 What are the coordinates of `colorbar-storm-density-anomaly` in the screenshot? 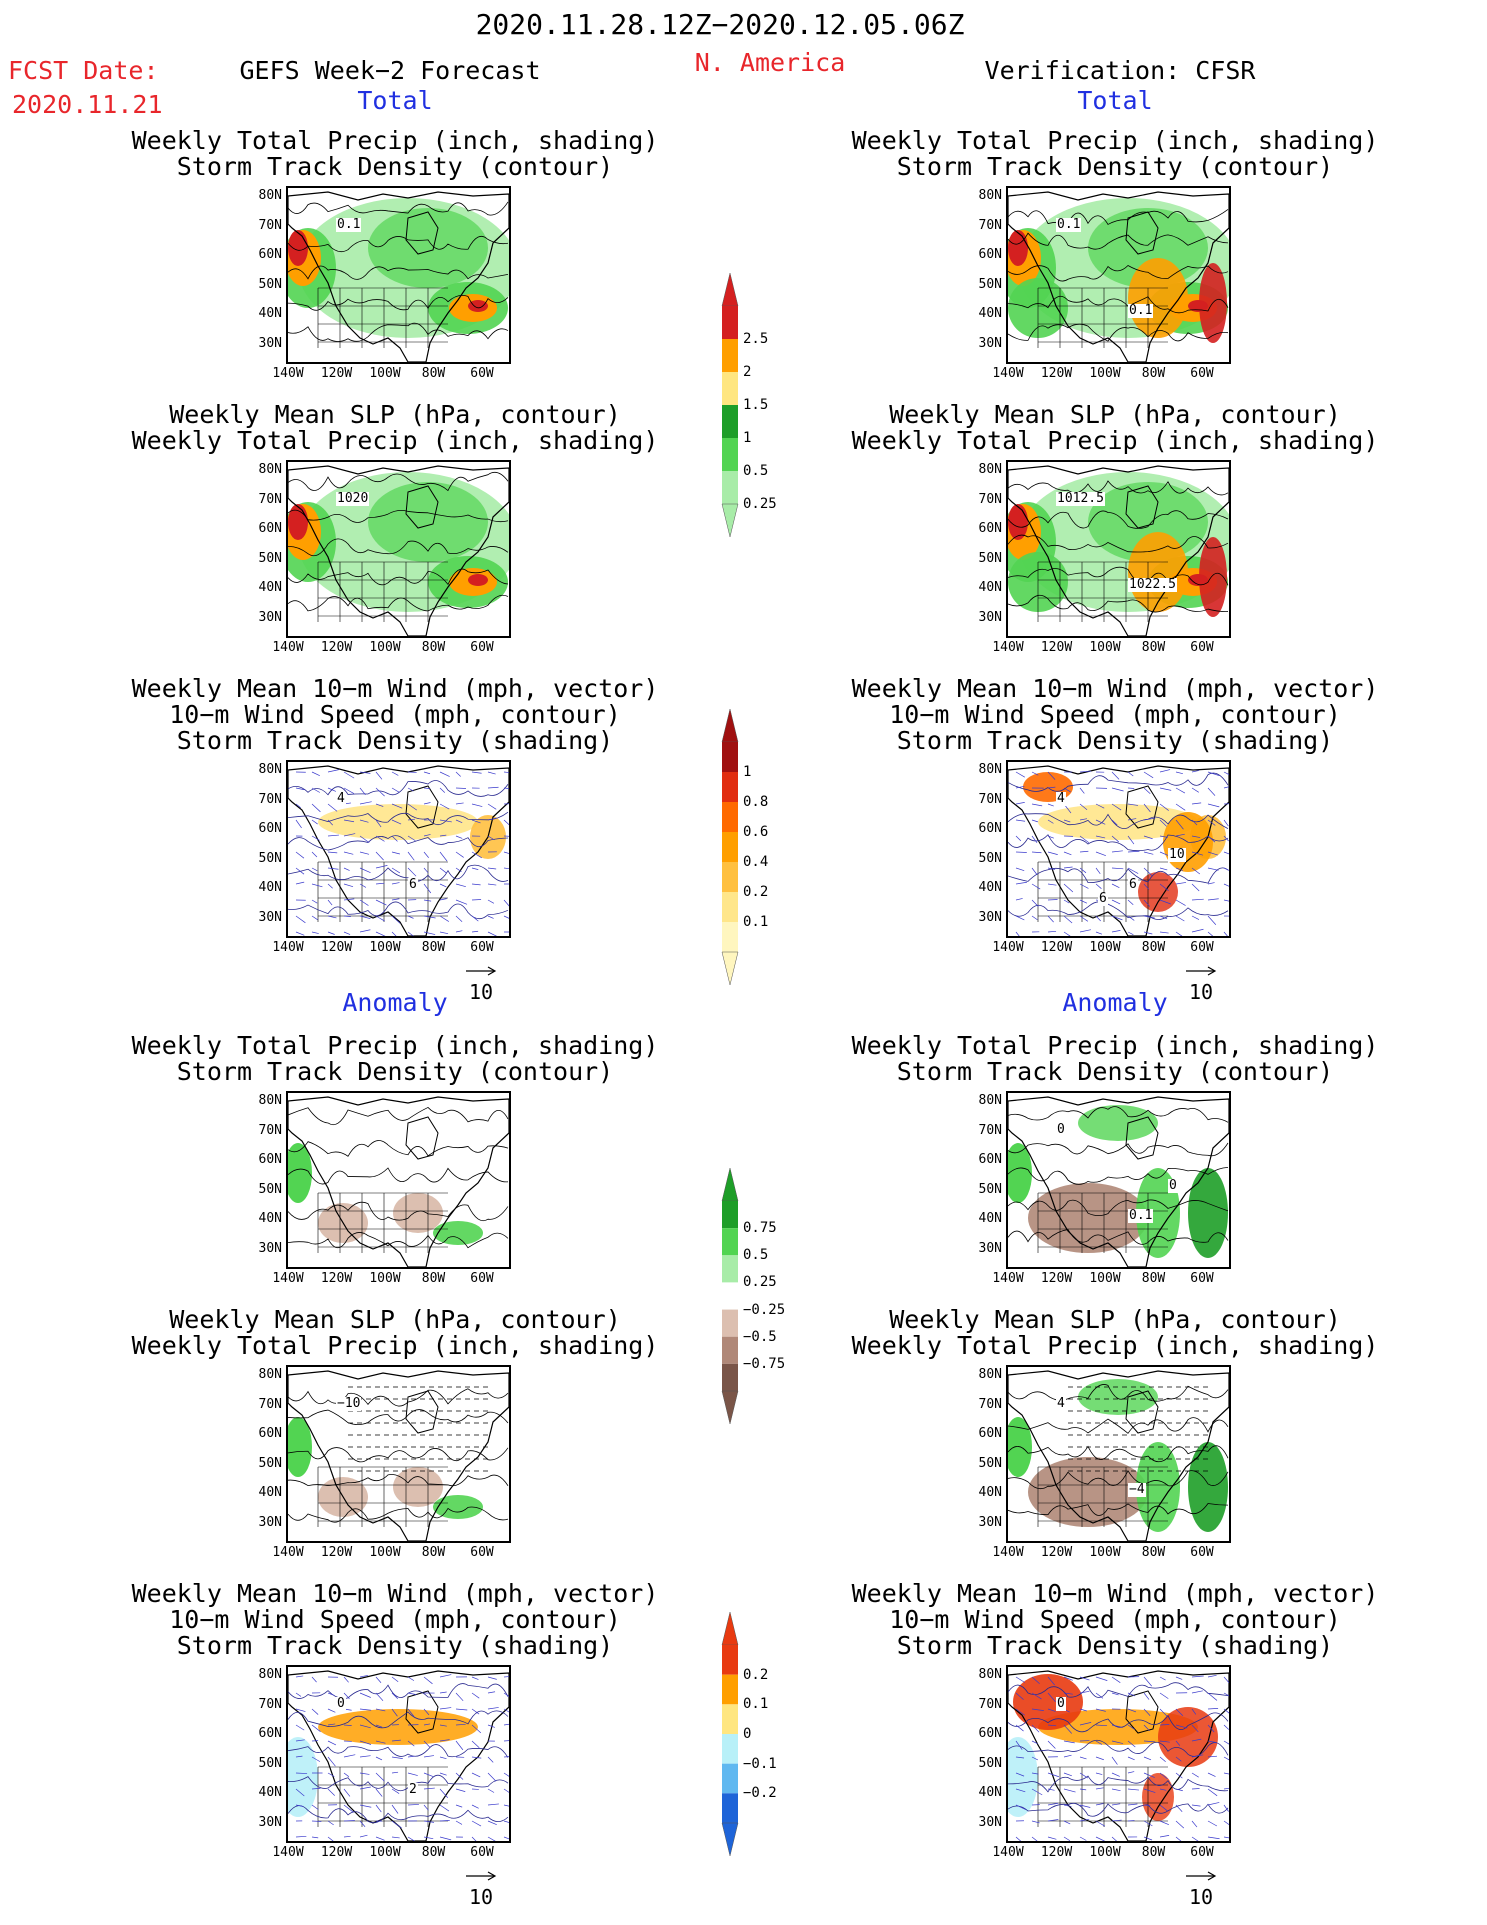 It's located at (730, 1734).